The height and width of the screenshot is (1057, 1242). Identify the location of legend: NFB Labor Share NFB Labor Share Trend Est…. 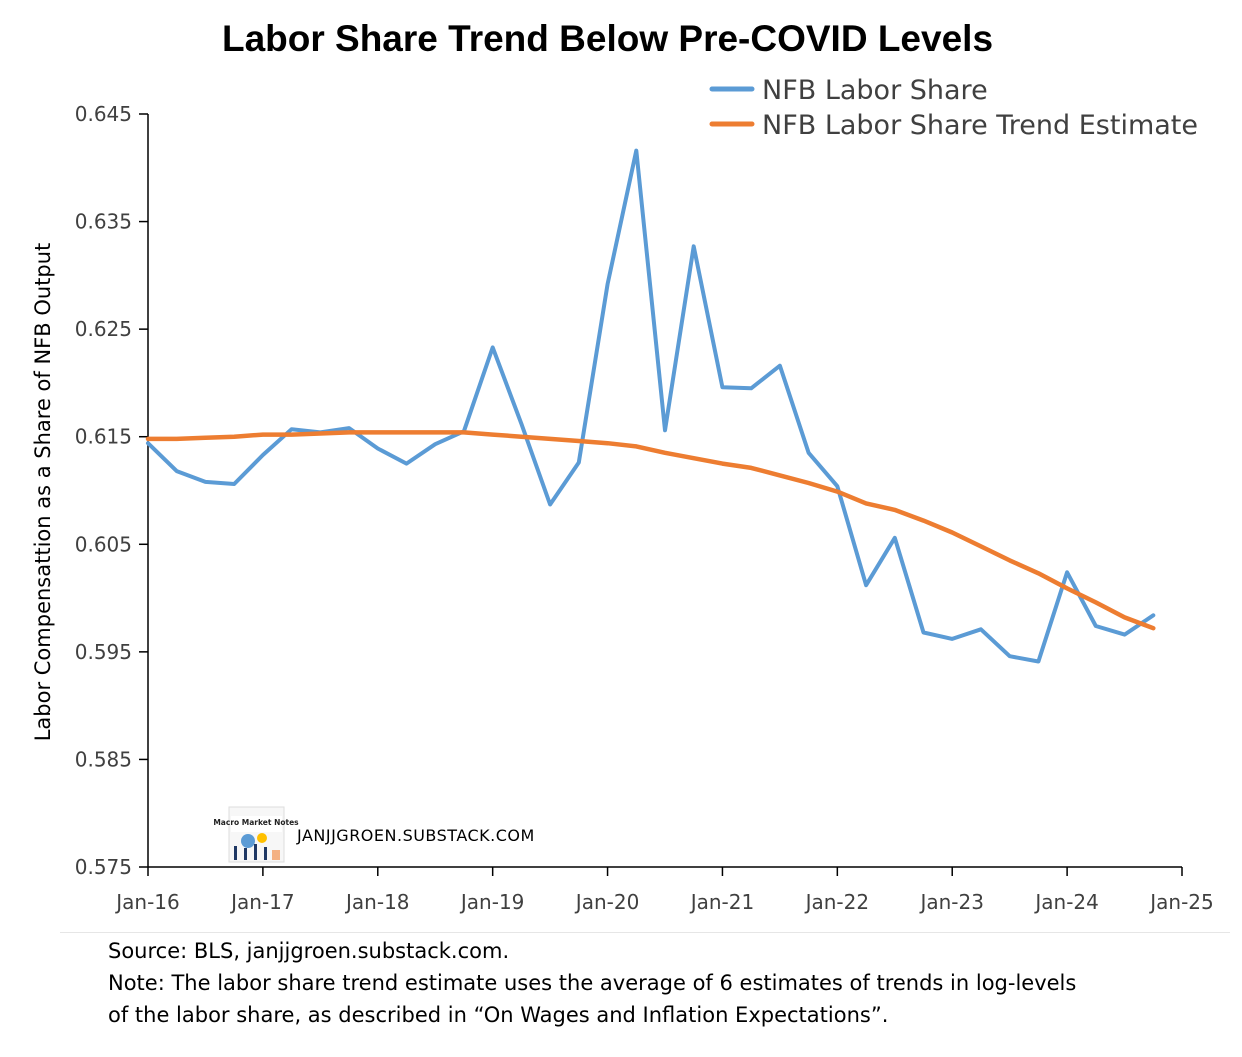
(953, 108).